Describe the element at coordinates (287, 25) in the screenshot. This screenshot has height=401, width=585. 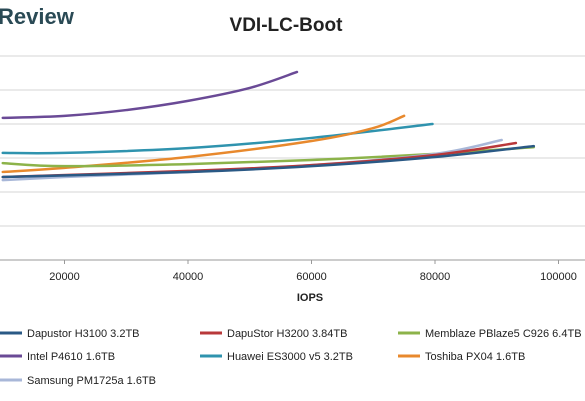
I see `chart-title: VDI-LC-Boot` at that location.